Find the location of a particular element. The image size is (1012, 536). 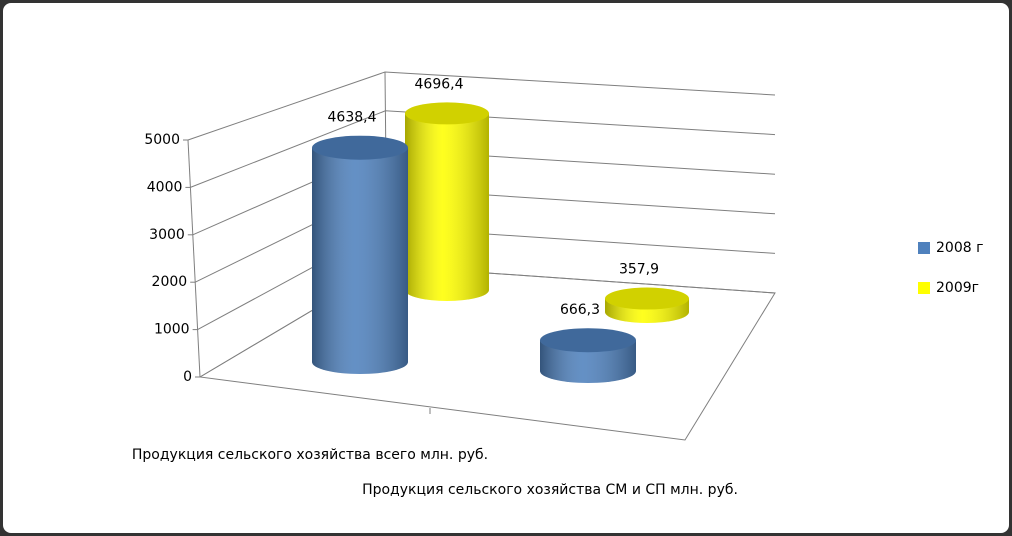

legend-label: 2009г is located at coordinates (957, 288).